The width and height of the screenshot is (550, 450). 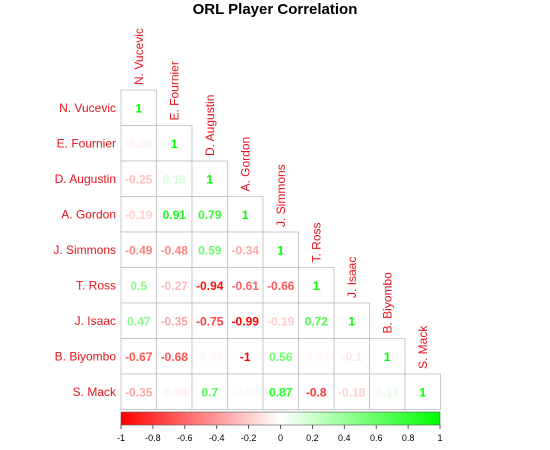 I want to click on colorbar-tick-label: -1, so click(x=121, y=438).